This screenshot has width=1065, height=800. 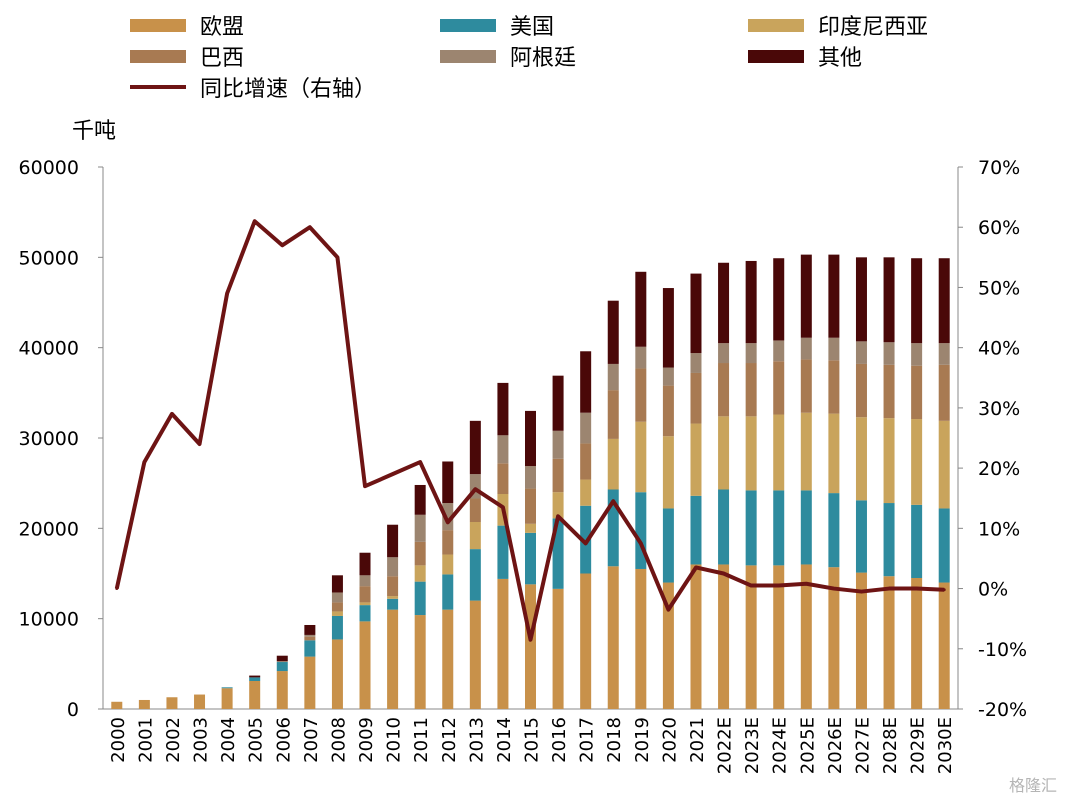 I want to click on x-tick-label: 2013, so click(x=476, y=740).